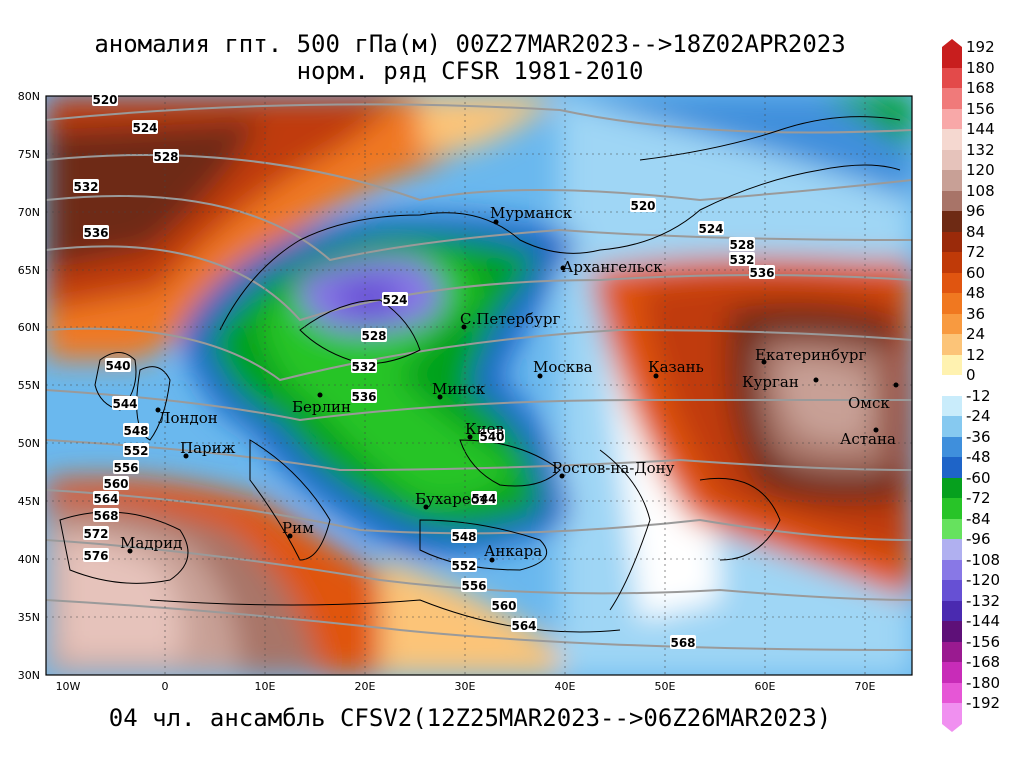 The width and height of the screenshot is (1024, 768). I want to click on contour-label: 572, so click(95, 534).